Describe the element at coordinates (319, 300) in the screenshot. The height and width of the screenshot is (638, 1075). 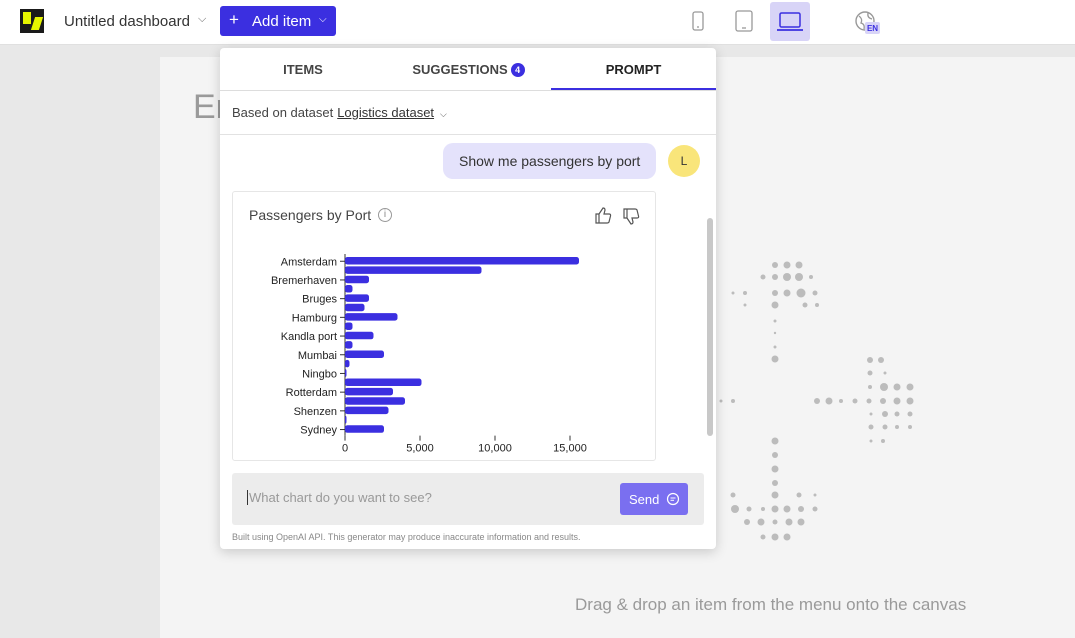
I see `y-tick-label: Bruges` at that location.